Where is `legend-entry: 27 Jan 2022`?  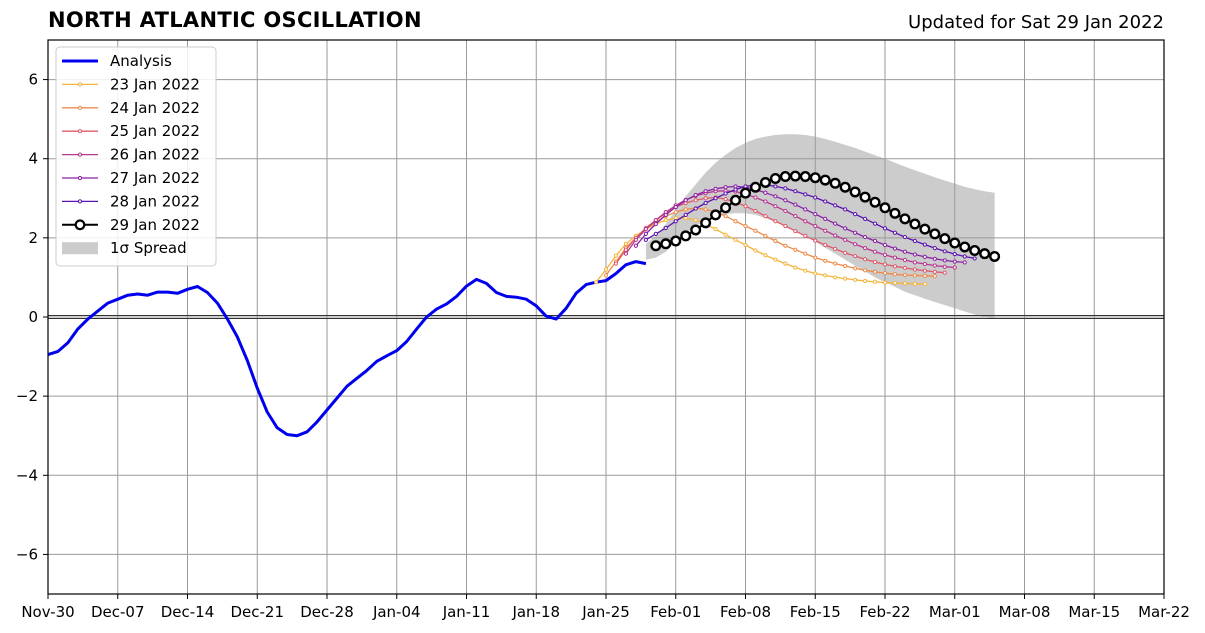
legend-entry: 27 Jan 2022 is located at coordinates (131, 178).